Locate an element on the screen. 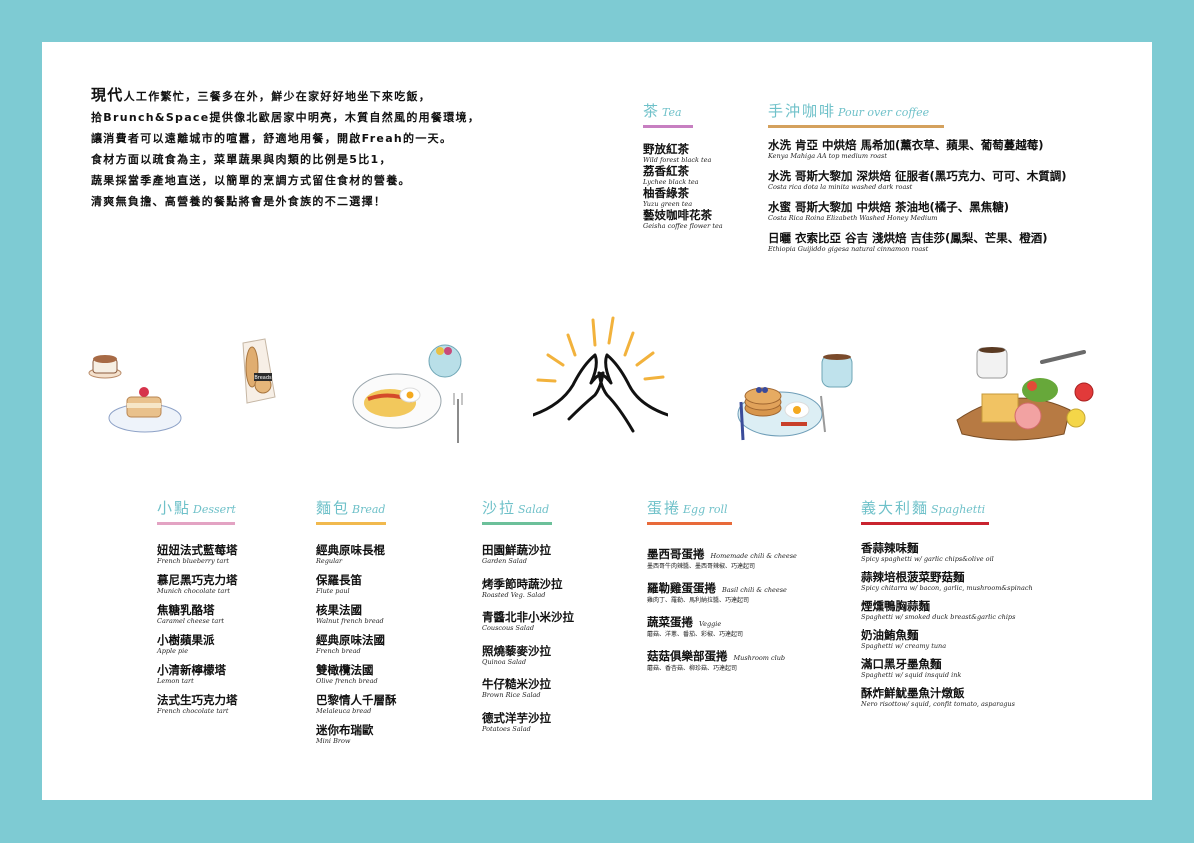  omelette-plate-illustration is located at coordinates (407, 393).